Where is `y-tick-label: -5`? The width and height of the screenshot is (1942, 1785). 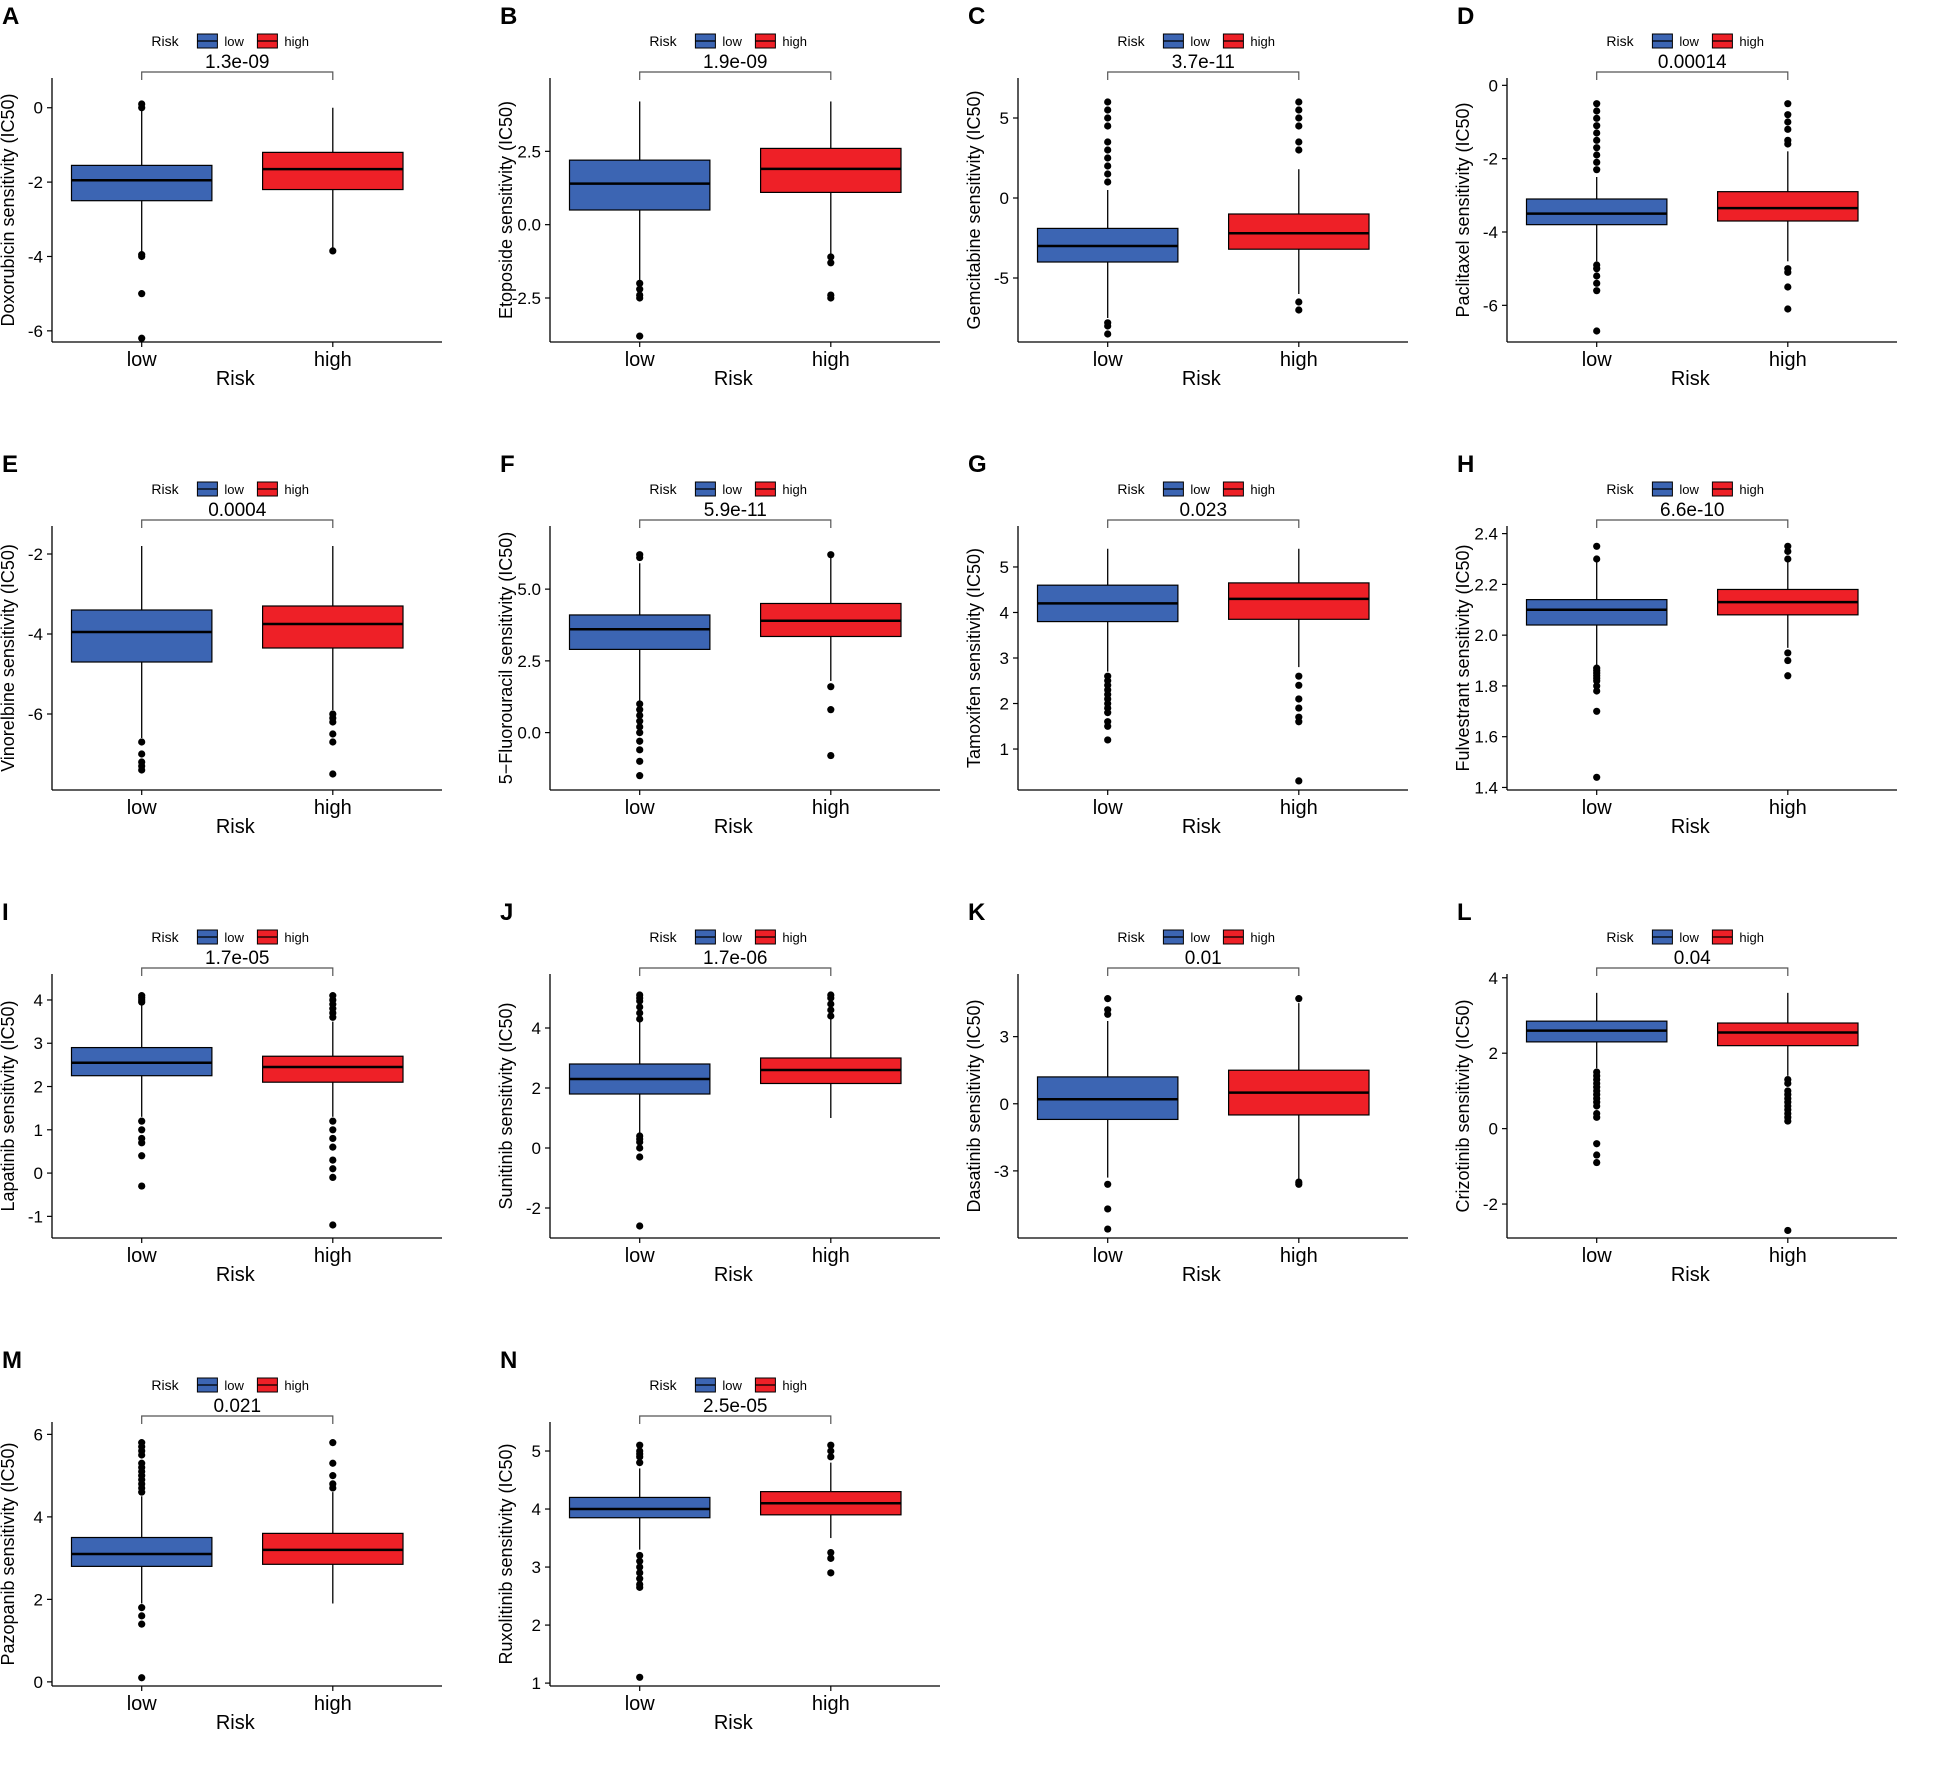
y-tick-label: -5 is located at coordinates (1001, 278).